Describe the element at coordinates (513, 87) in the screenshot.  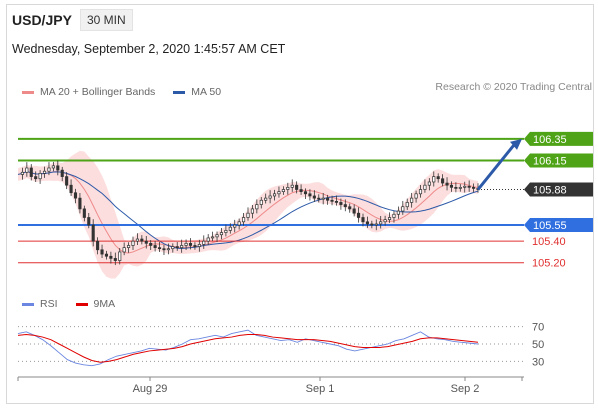
I see `credit-label: Research © 2020 Trading Central` at that location.